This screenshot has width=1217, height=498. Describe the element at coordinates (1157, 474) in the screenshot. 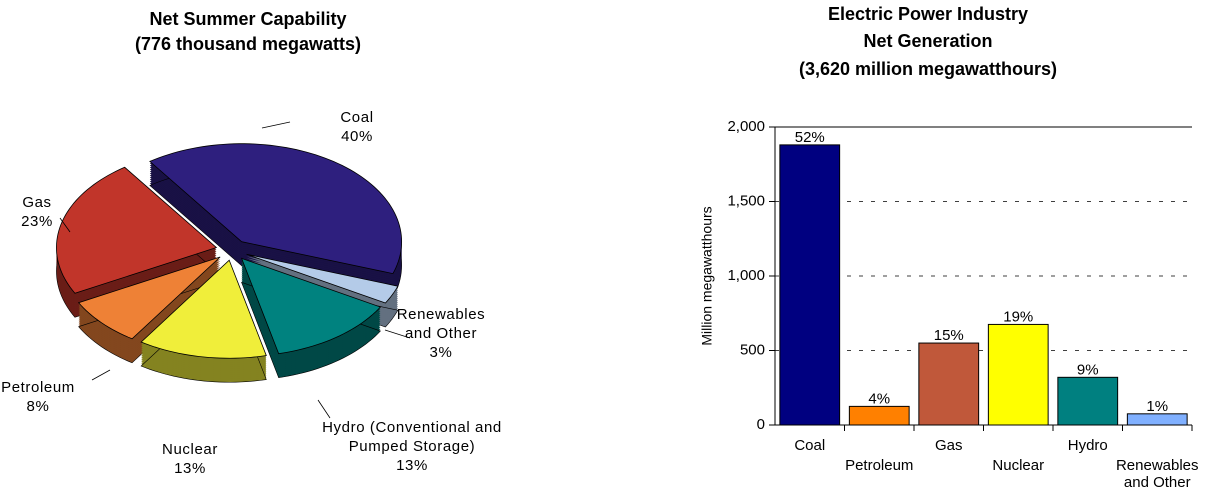

I see `x-tick-label: Renewables and Other` at that location.